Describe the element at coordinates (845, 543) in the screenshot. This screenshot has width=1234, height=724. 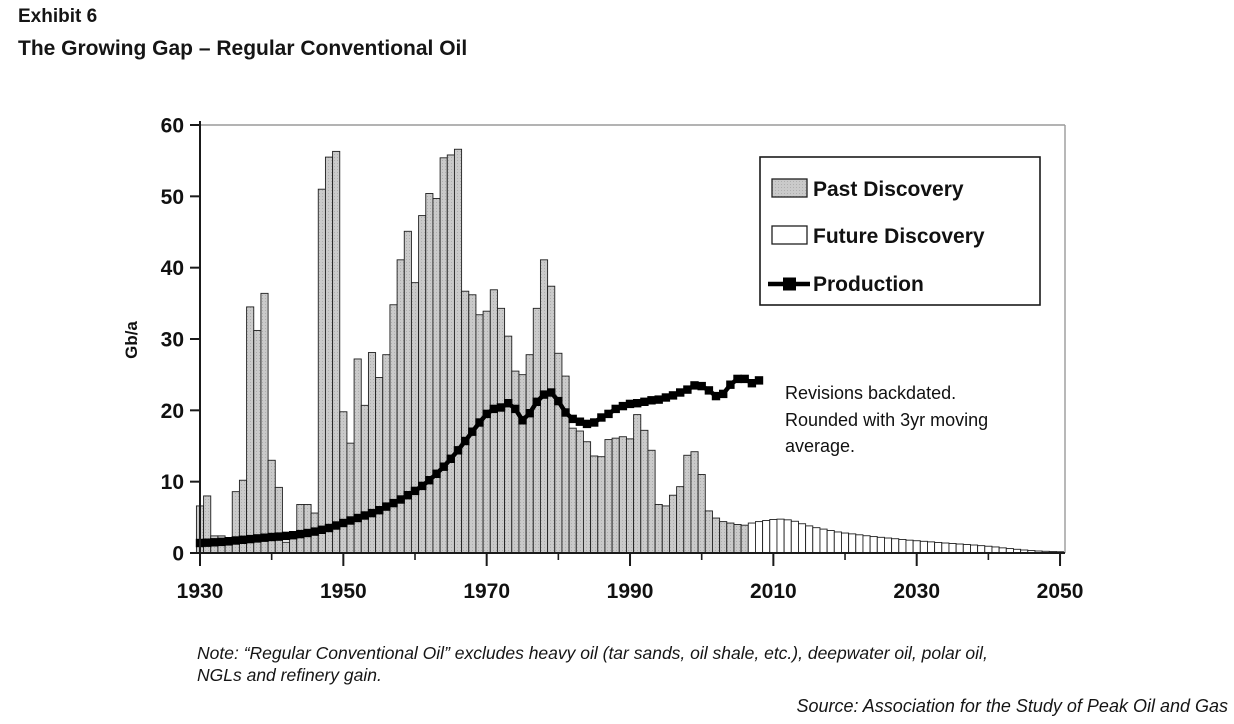
I see `bar-future-2020` at that location.